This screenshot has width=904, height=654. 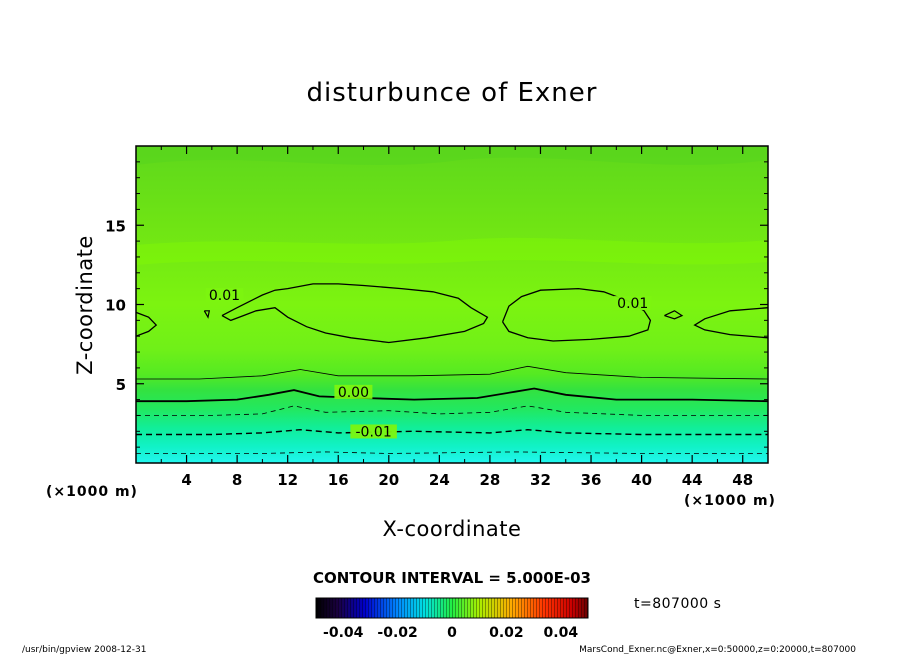 I want to click on contour-0.005, so click(x=452, y=372).